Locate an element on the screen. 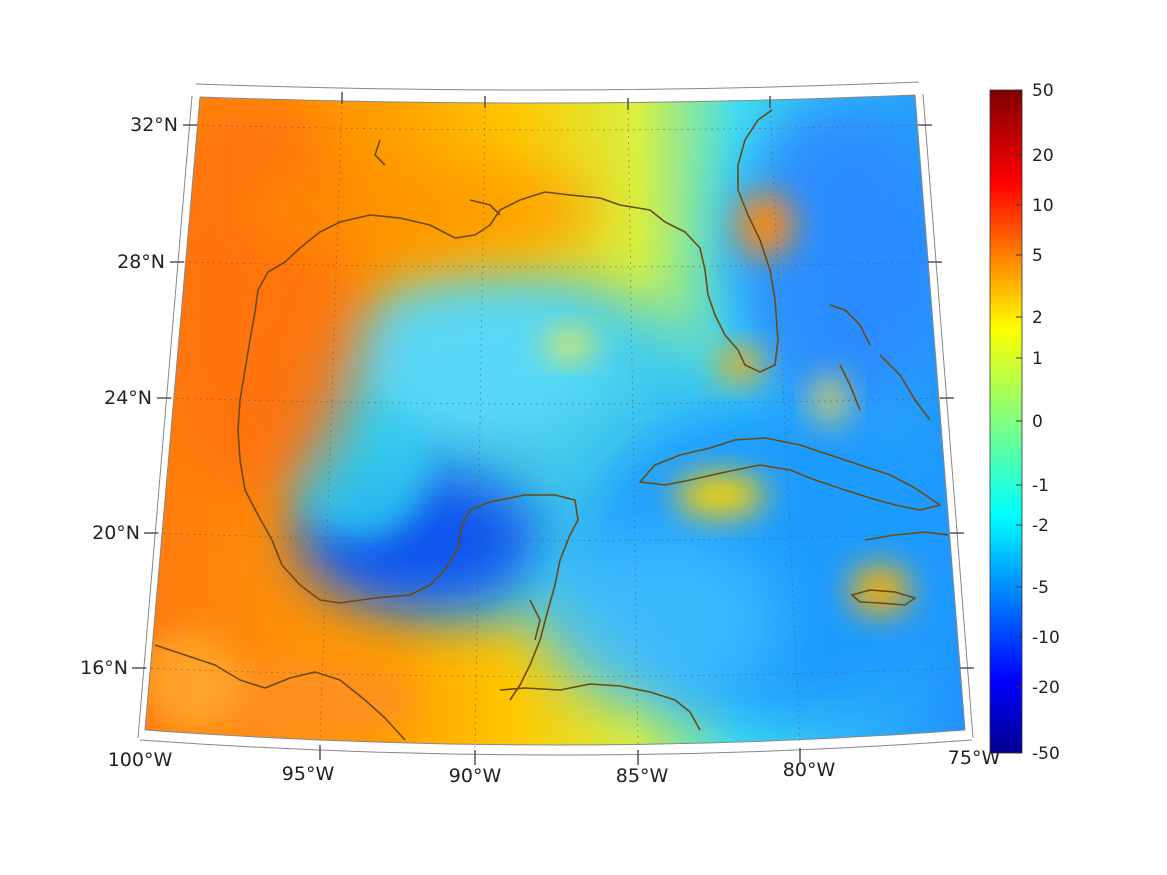 The height and width of the screenshot is (875, 1167). lon-label-80w: 80°W is located at coordinates (809, 770).